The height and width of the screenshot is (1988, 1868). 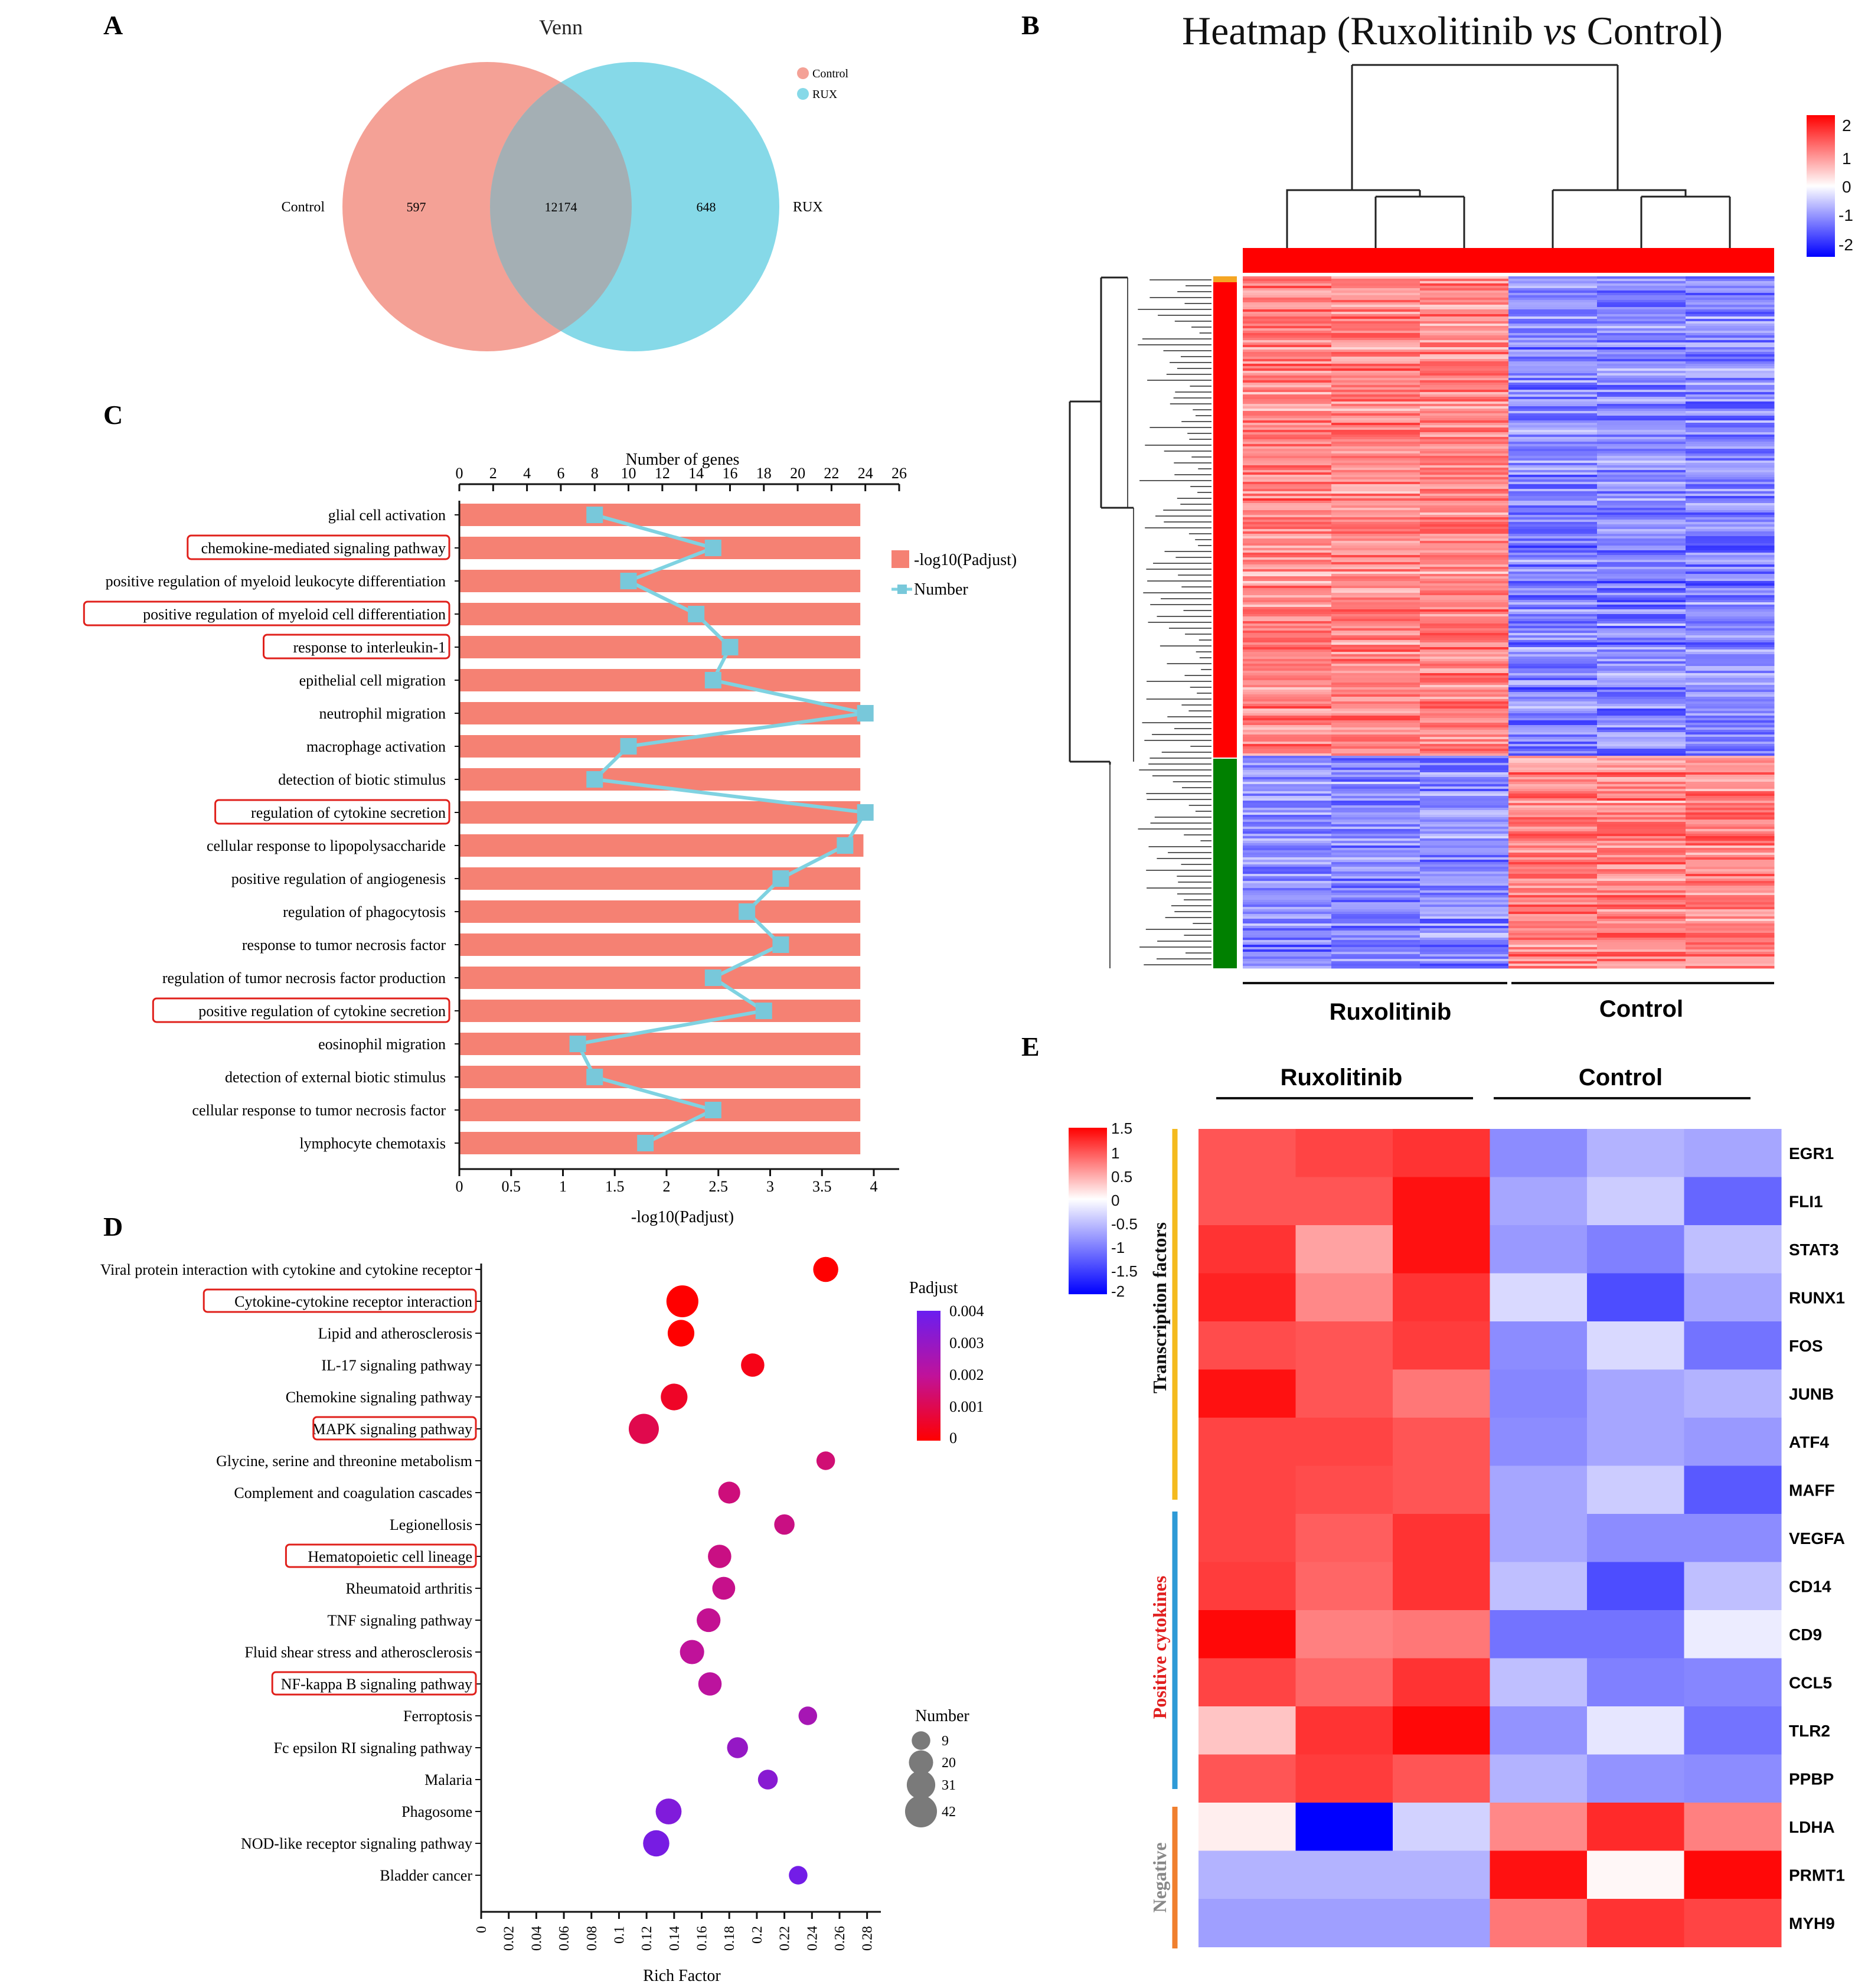 What do you see at coordinates (399, 1620) in the screenshot?
I see `kegg-pathway-label: TNF signaling pathway` at bounding box center [399, 1620].